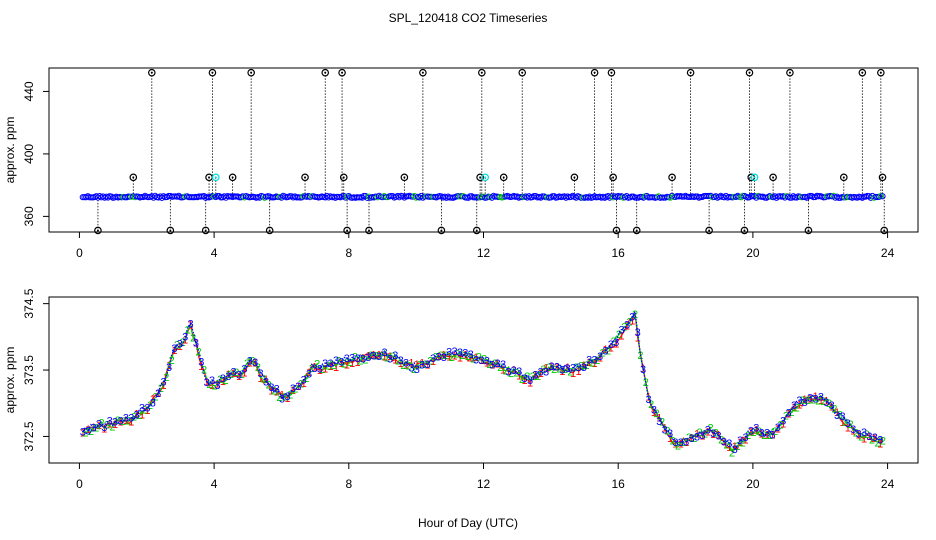  Describe the element at coordinates (29, 216) in the screenshot. I see `y-tick-label: 360` at that location.